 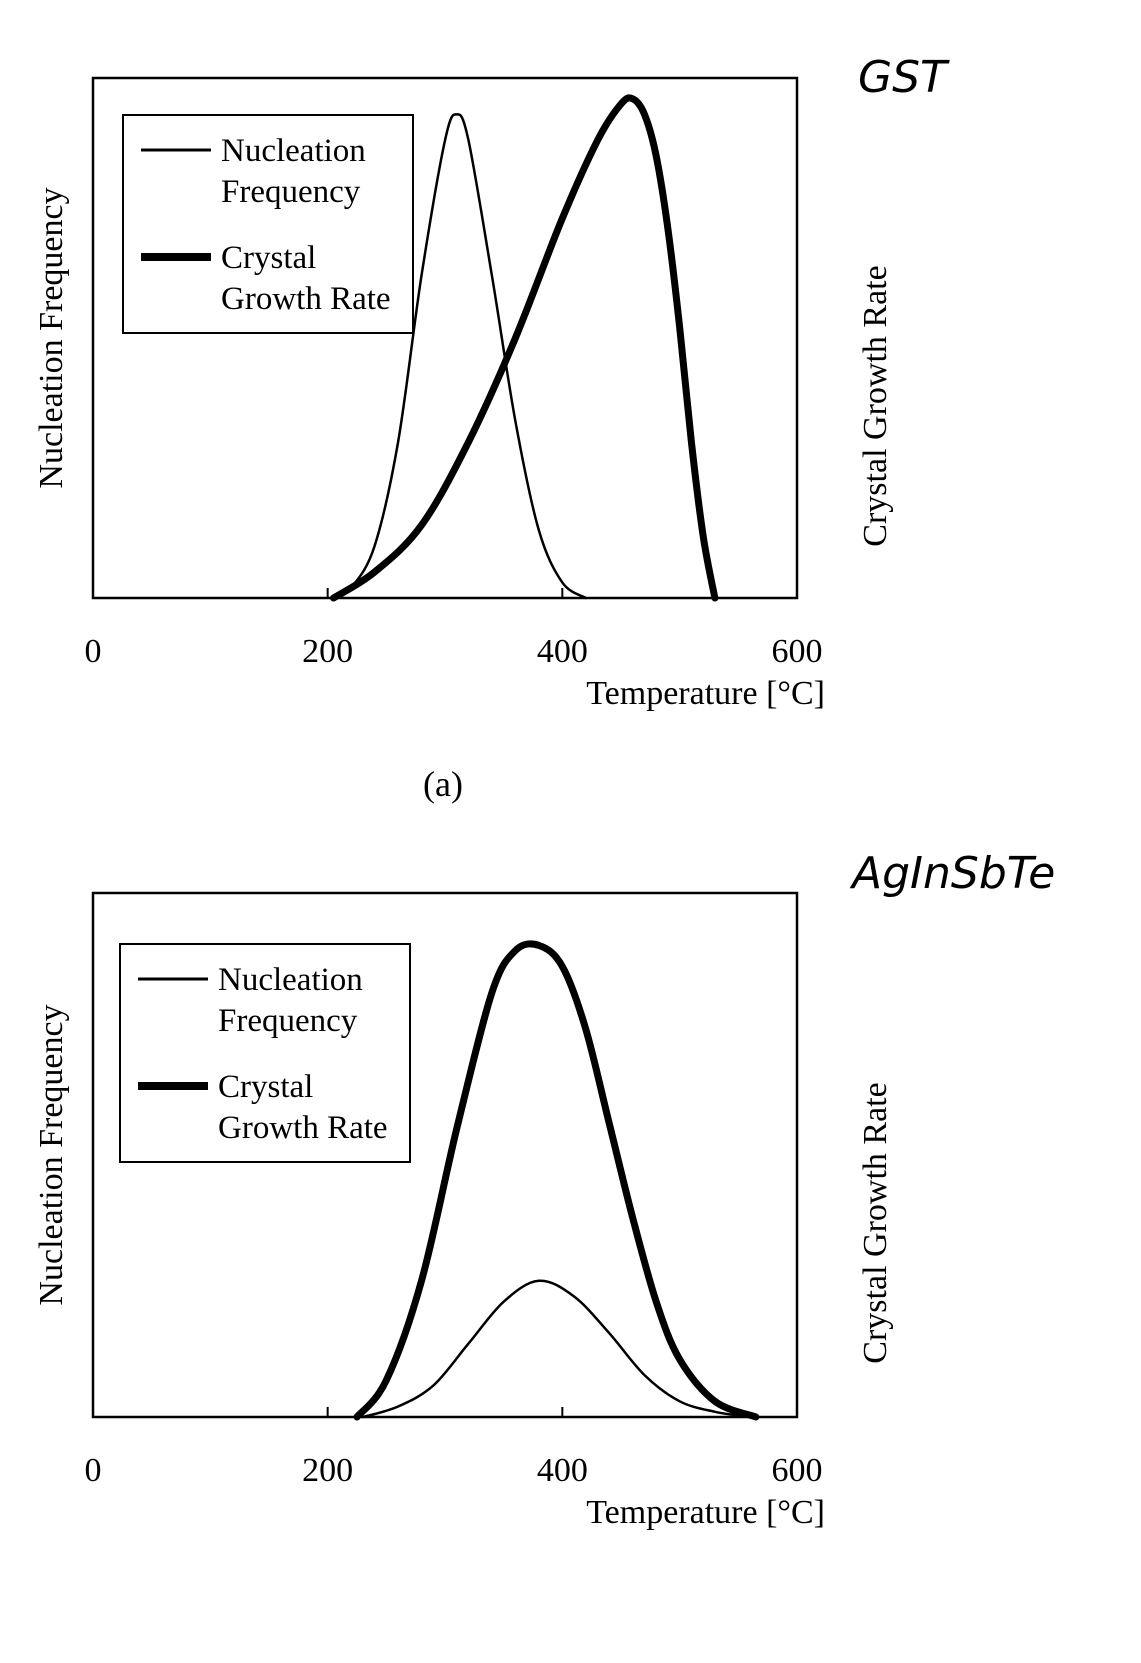 I want to click on panel-label: (a), so click(x=443, y=784).